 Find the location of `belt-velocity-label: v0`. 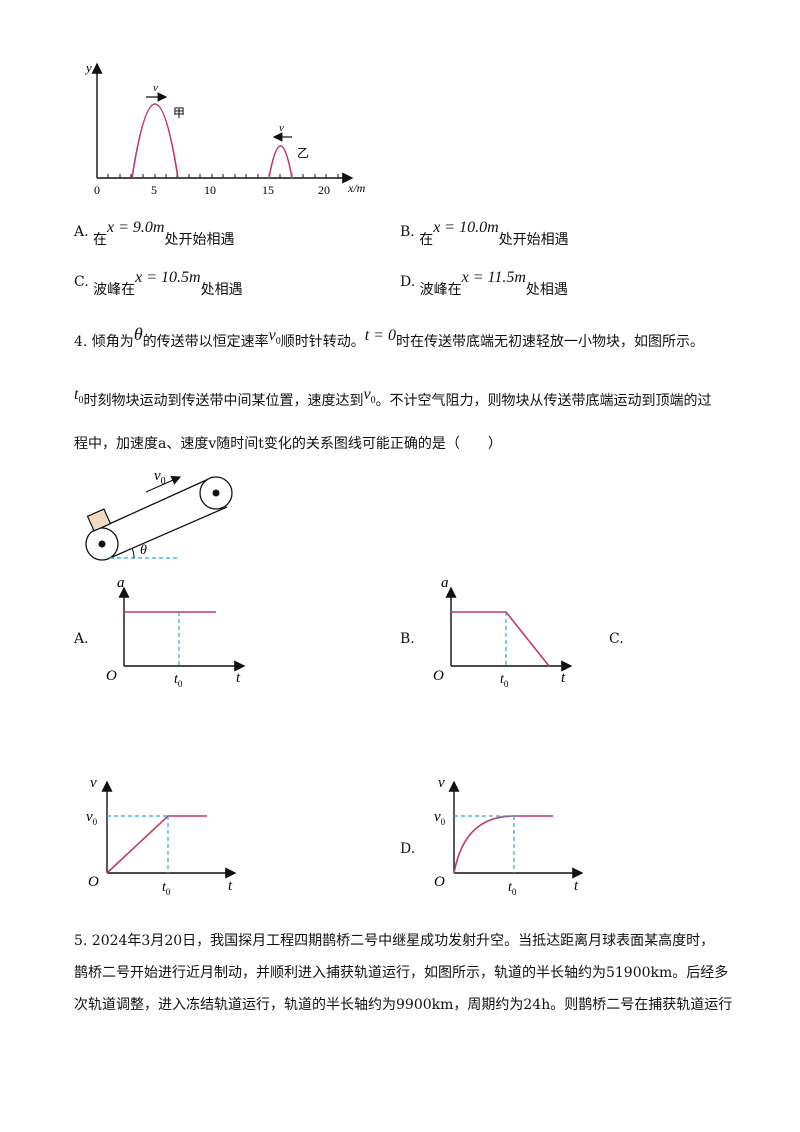

belt-velocity-label: v0 is located at coordinates (160, 477).